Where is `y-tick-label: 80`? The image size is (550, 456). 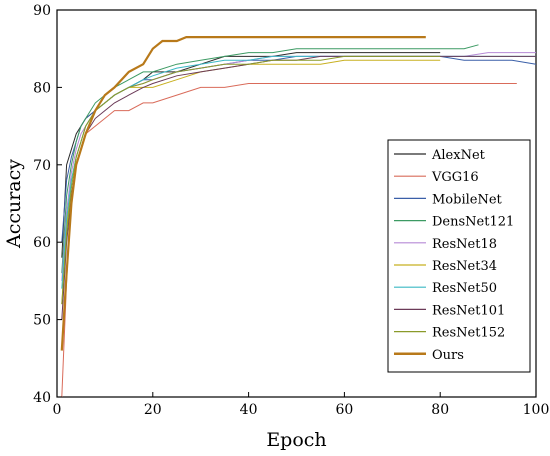 y-tick-label: 80 is located at coordinates (42, 88).